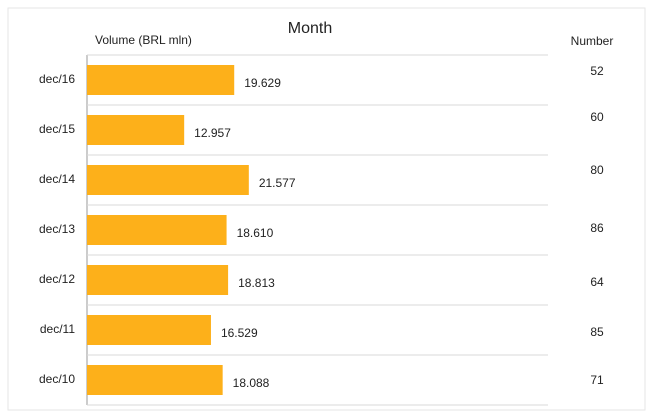 This screenshot has width=655, height=419. What do you see at coordinates (57, 329) in the screenshot?
I see `category-label: dec/11` at bounding box center [57, 329].